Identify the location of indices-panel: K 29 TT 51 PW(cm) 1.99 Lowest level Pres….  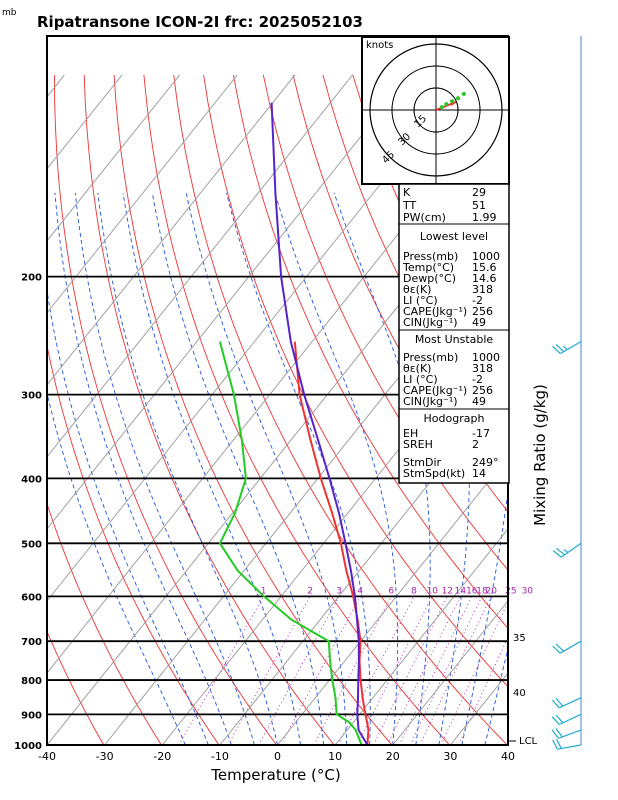
(454, 333).